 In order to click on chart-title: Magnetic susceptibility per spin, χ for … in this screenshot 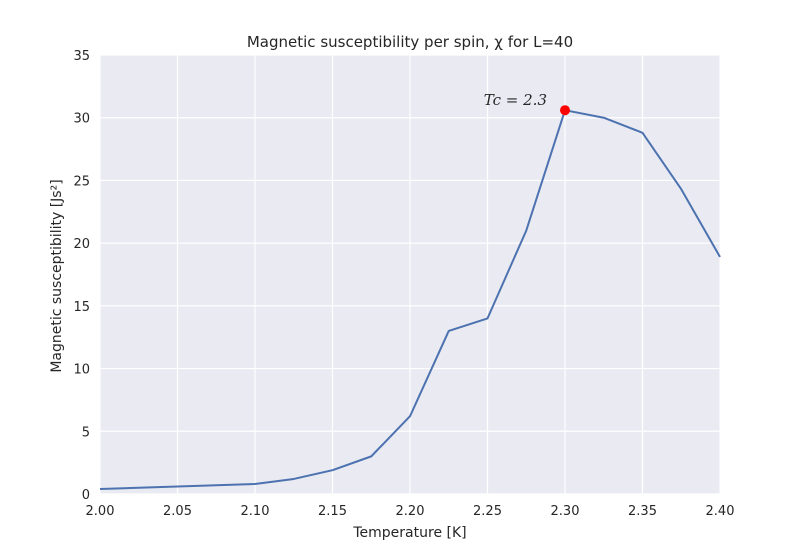, I will do `click(410, 42)`.